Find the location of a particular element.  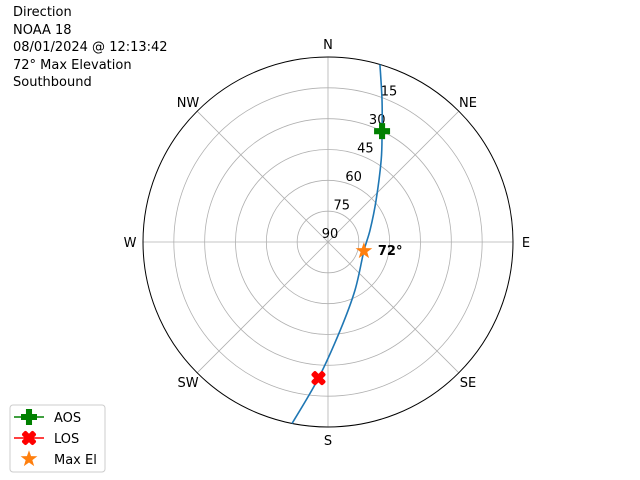

direction-label: N is located at coordinates (328, 45).